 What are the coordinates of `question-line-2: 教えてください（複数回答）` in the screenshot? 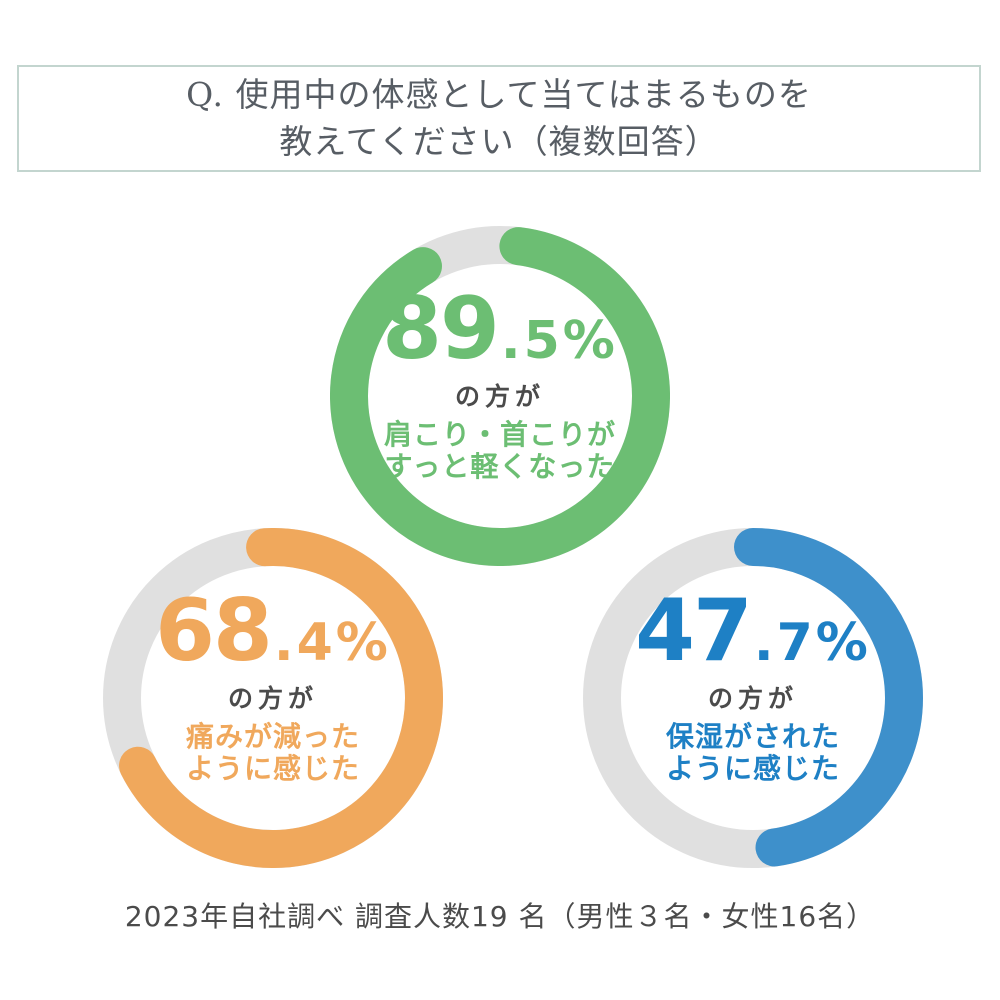 It's located at (499, 141).